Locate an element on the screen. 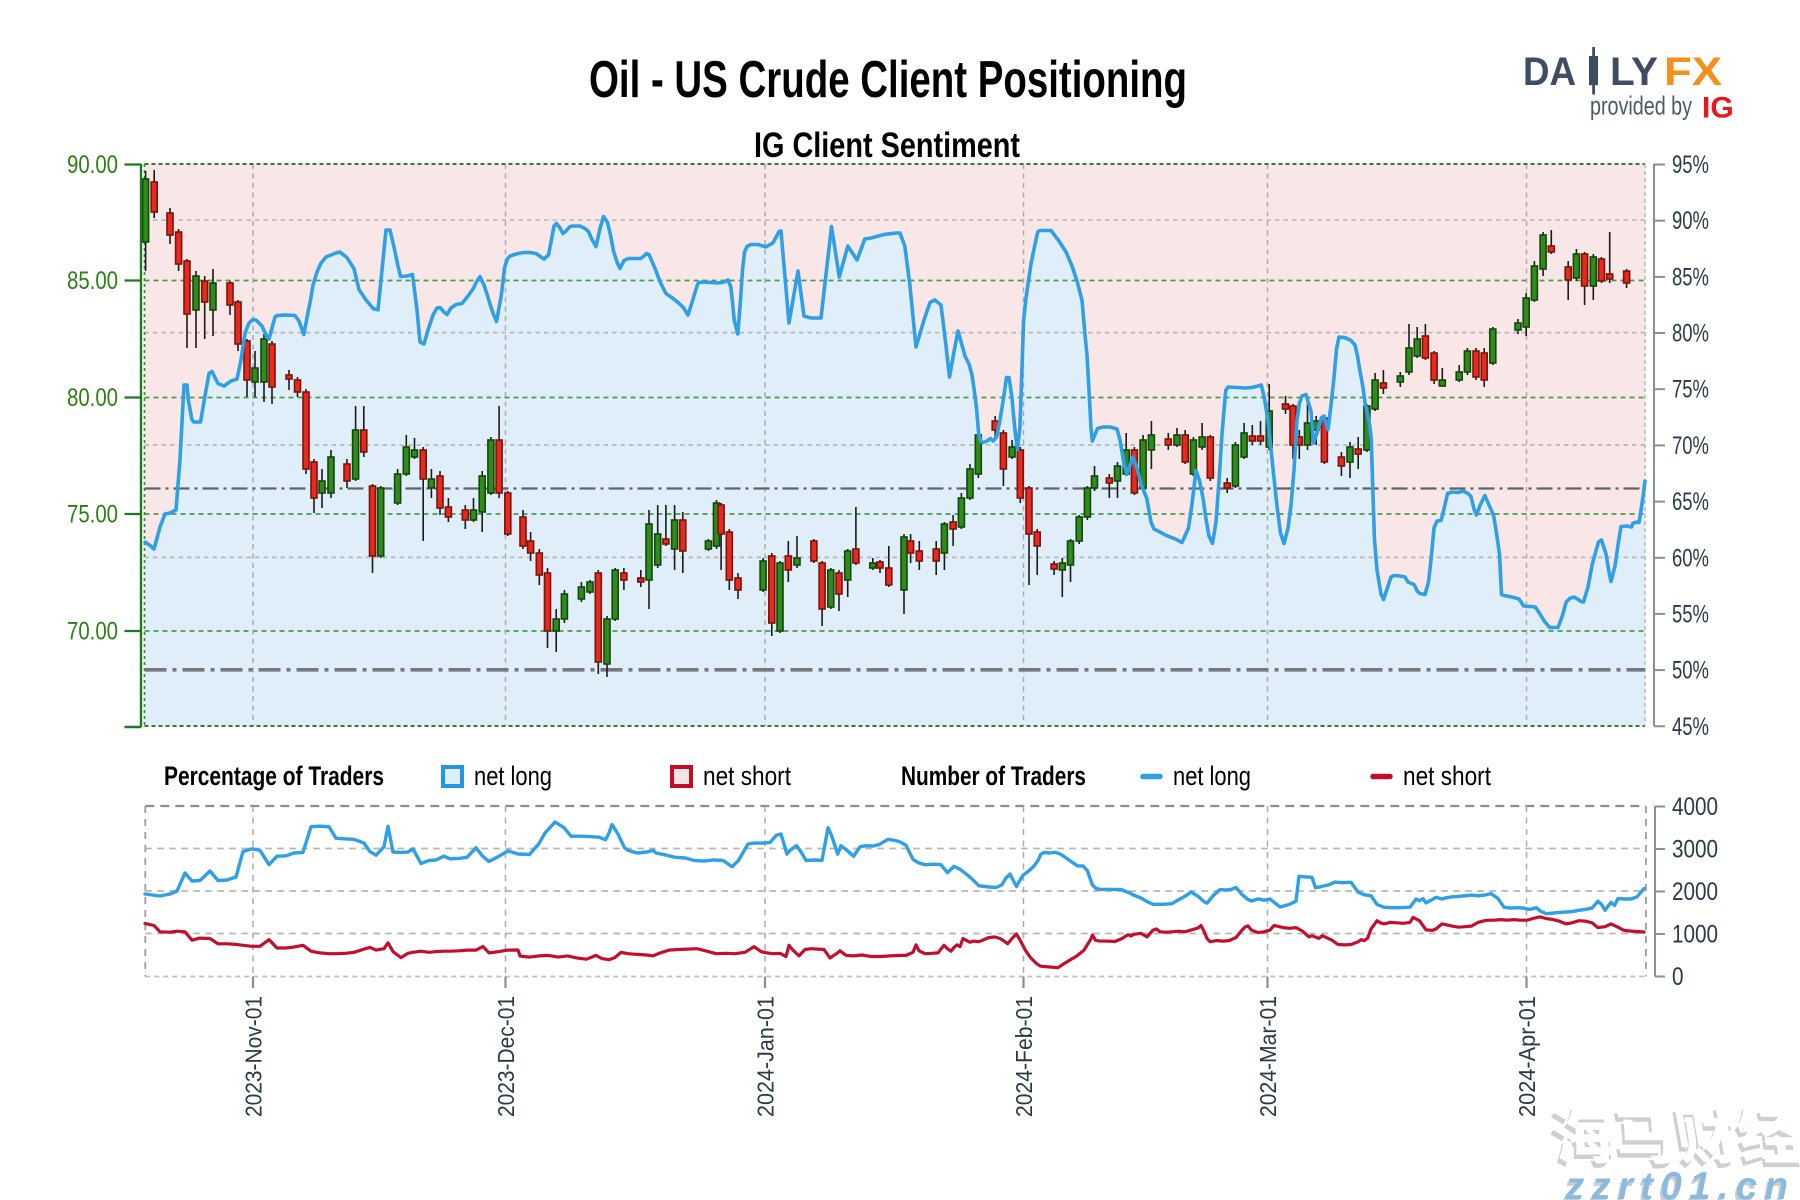  svg-text: 2000 is located at coordinates (1695, 892).